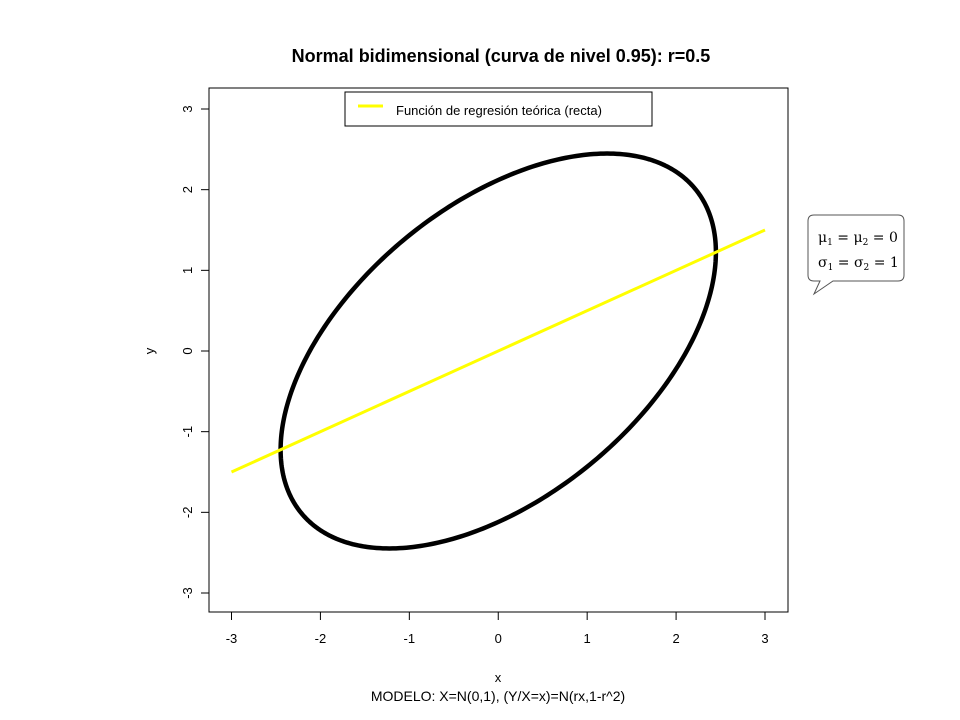 This screenshot has height=720, width=960. Describe the element at coordinates (498, 696) in the screenshot. I see `model-footer: MODELO: X=N(0,1), (Y/X=x)=N(rx,1-r^2)` at that location.